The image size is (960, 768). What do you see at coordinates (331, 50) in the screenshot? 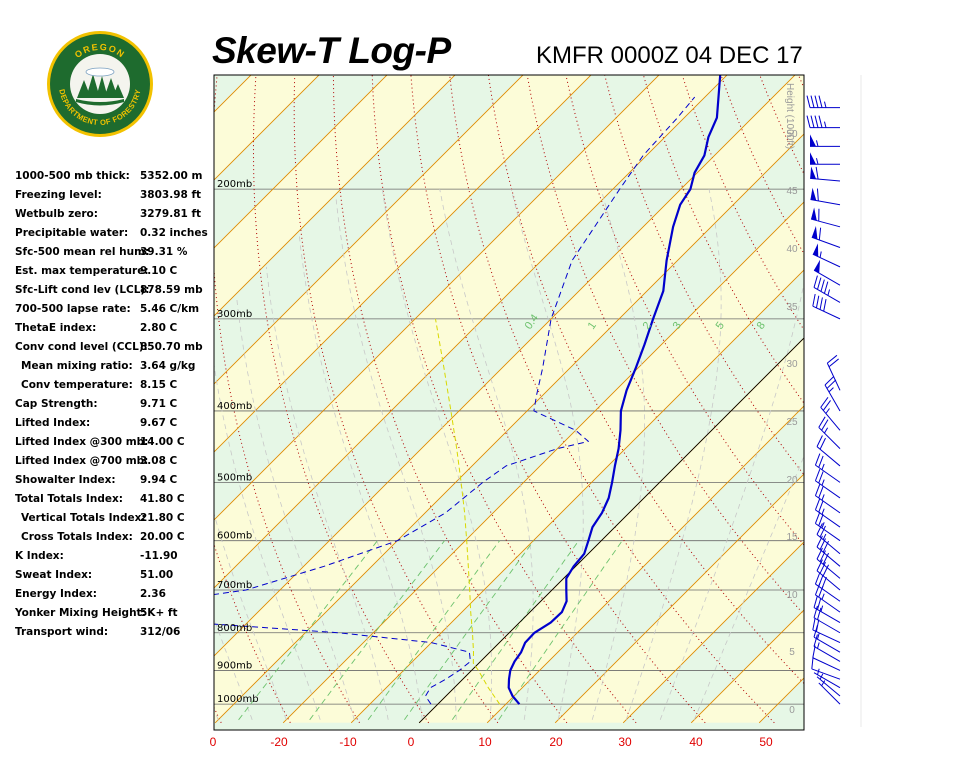
I see `chart-title: Skew-T Log-P` at bounding box center [331, 50].